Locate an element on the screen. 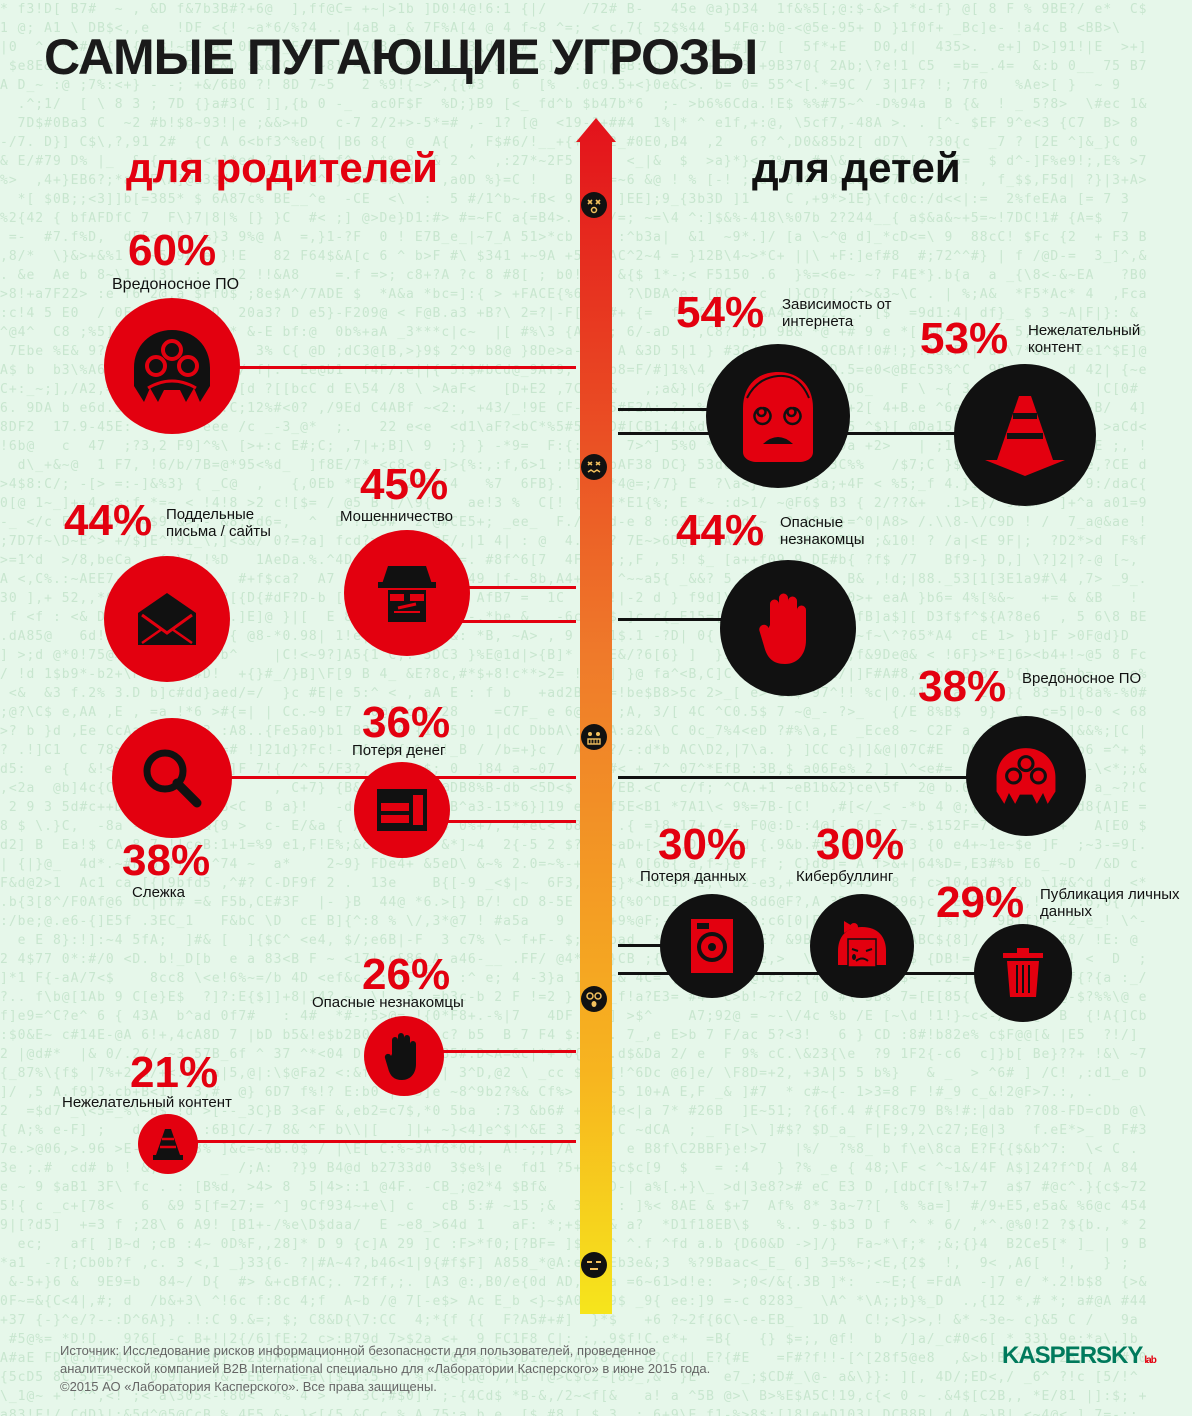  parents-money-percent: 36% is located at coordinates (406, 722).